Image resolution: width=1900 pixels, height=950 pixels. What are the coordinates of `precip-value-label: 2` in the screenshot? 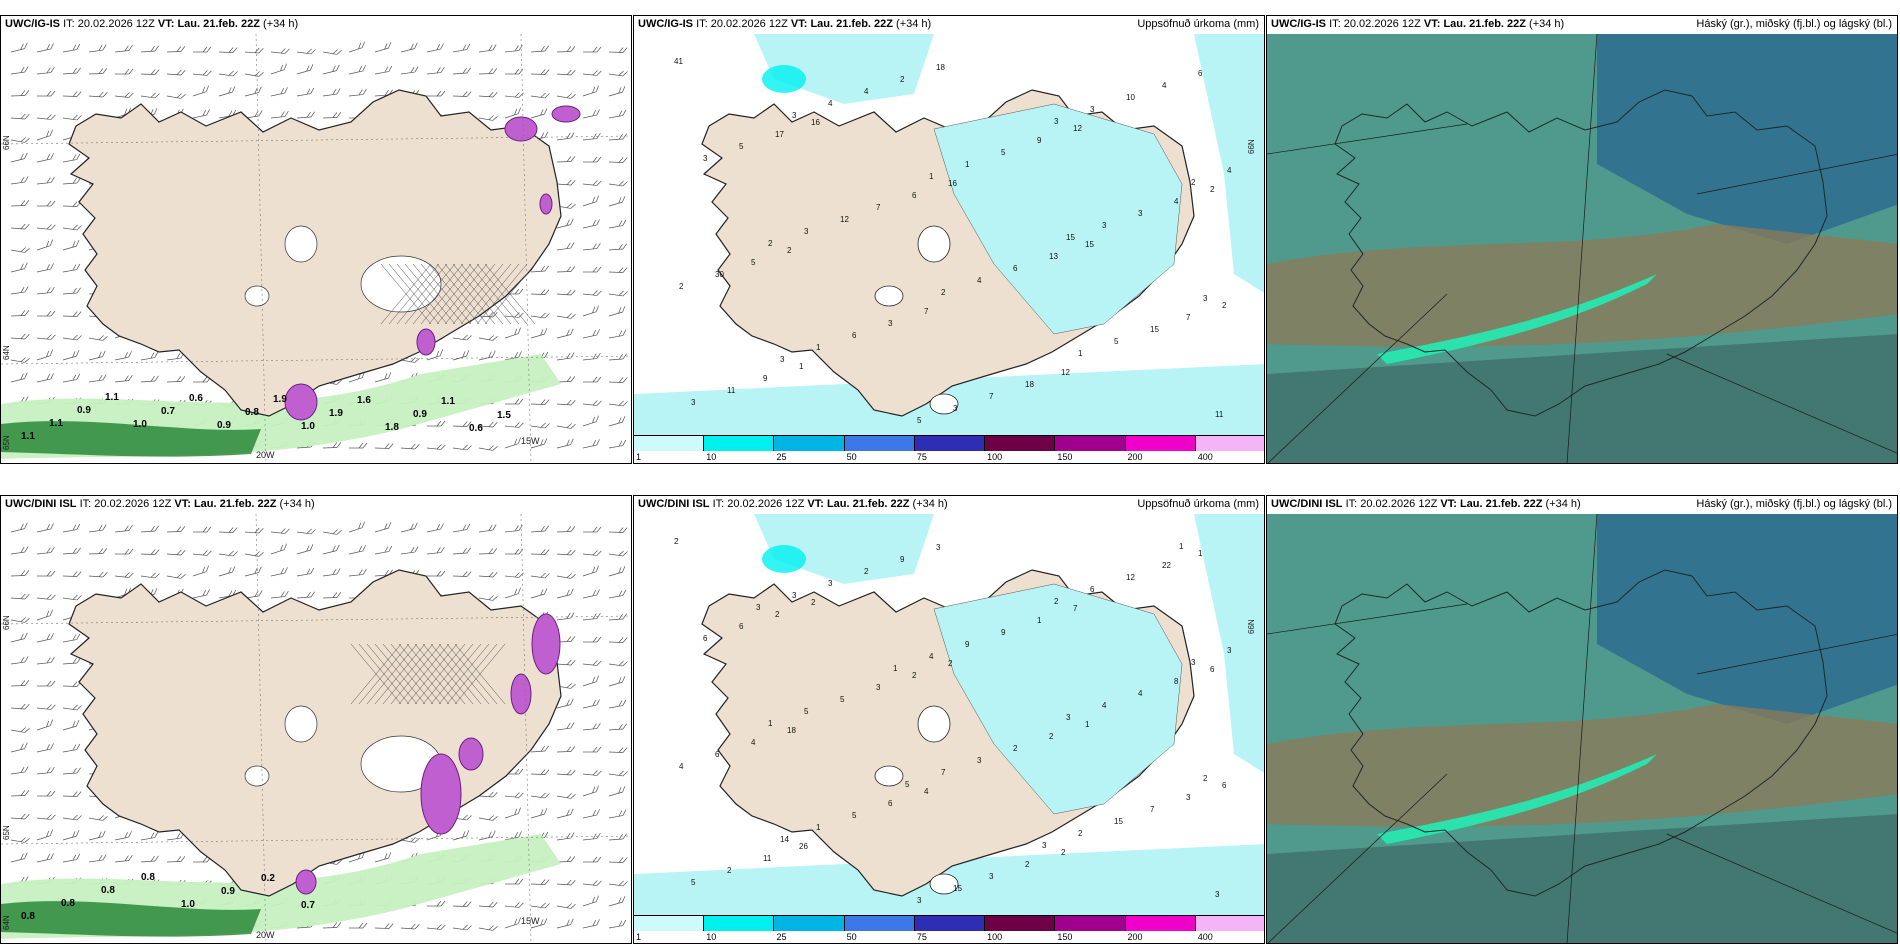 It's located at (1051, 736).